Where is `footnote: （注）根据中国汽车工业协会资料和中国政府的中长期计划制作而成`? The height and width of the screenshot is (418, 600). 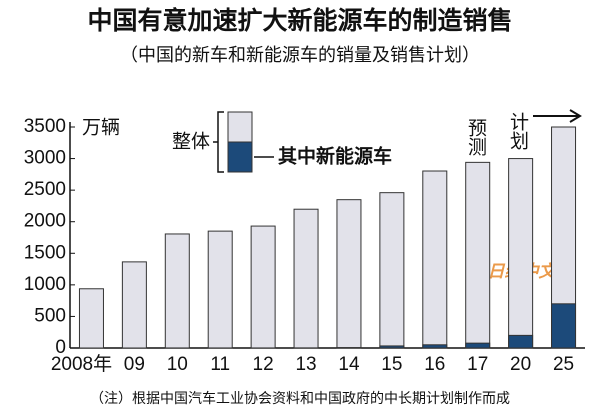 footnote: （注）根据中国汽车工业协会资料和中国政府的中长期计划制作而成 is located at coordinates (300, 398).